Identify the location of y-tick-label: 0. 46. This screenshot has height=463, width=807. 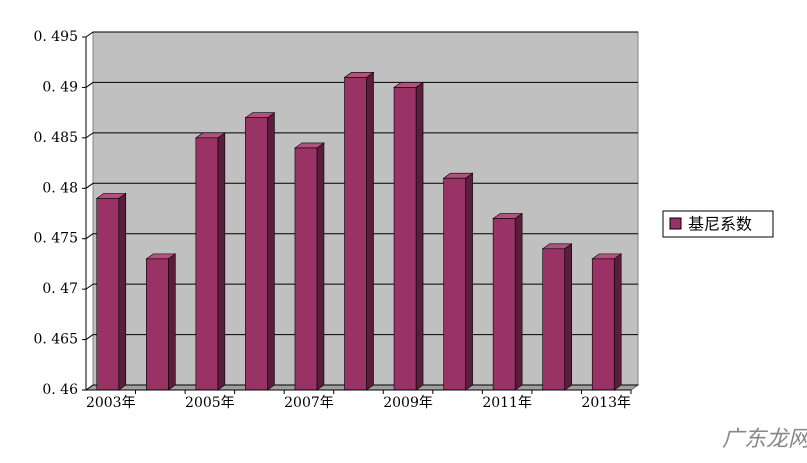
(60, 390).